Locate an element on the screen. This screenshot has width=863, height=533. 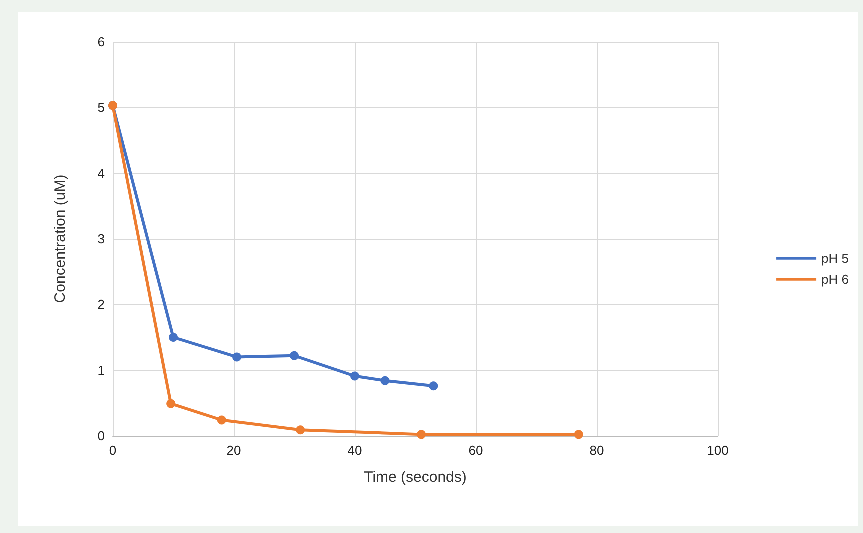
x-tick-label: 60 is located at coordinates (476, 450).